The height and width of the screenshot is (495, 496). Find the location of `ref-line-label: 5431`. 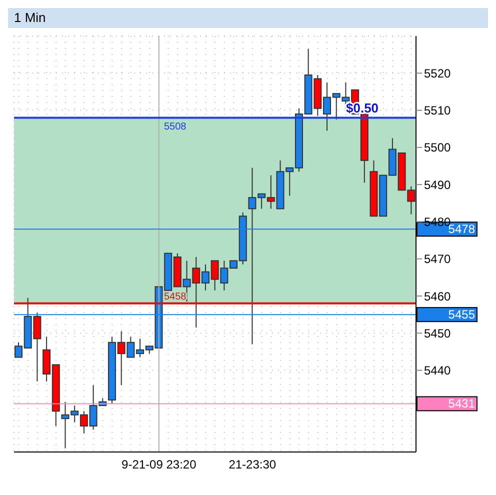

ref-line-label: 5431 is located at coordinates (462, 403).